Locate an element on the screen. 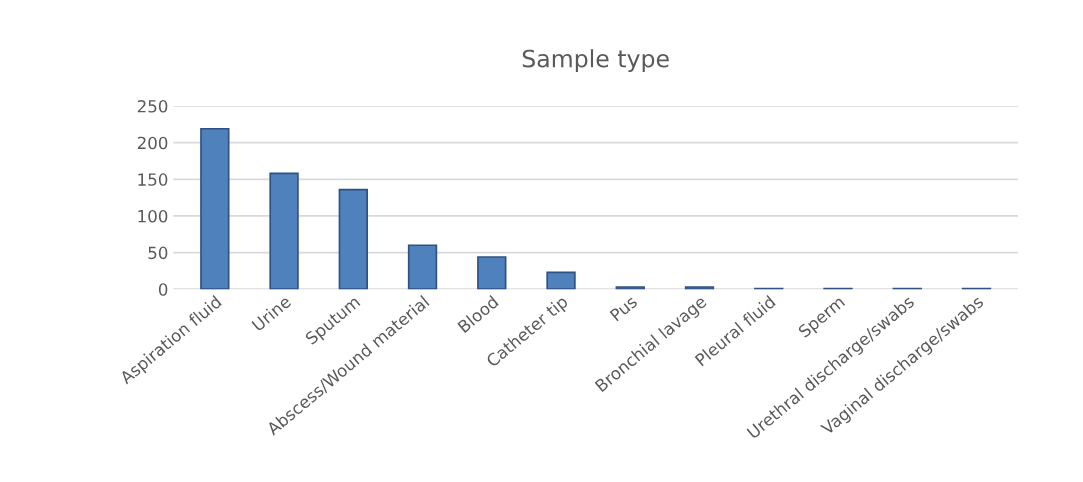 This screenshot has width=1083, height=482. chart-title: Sample type is located at coordinates (595, 61).